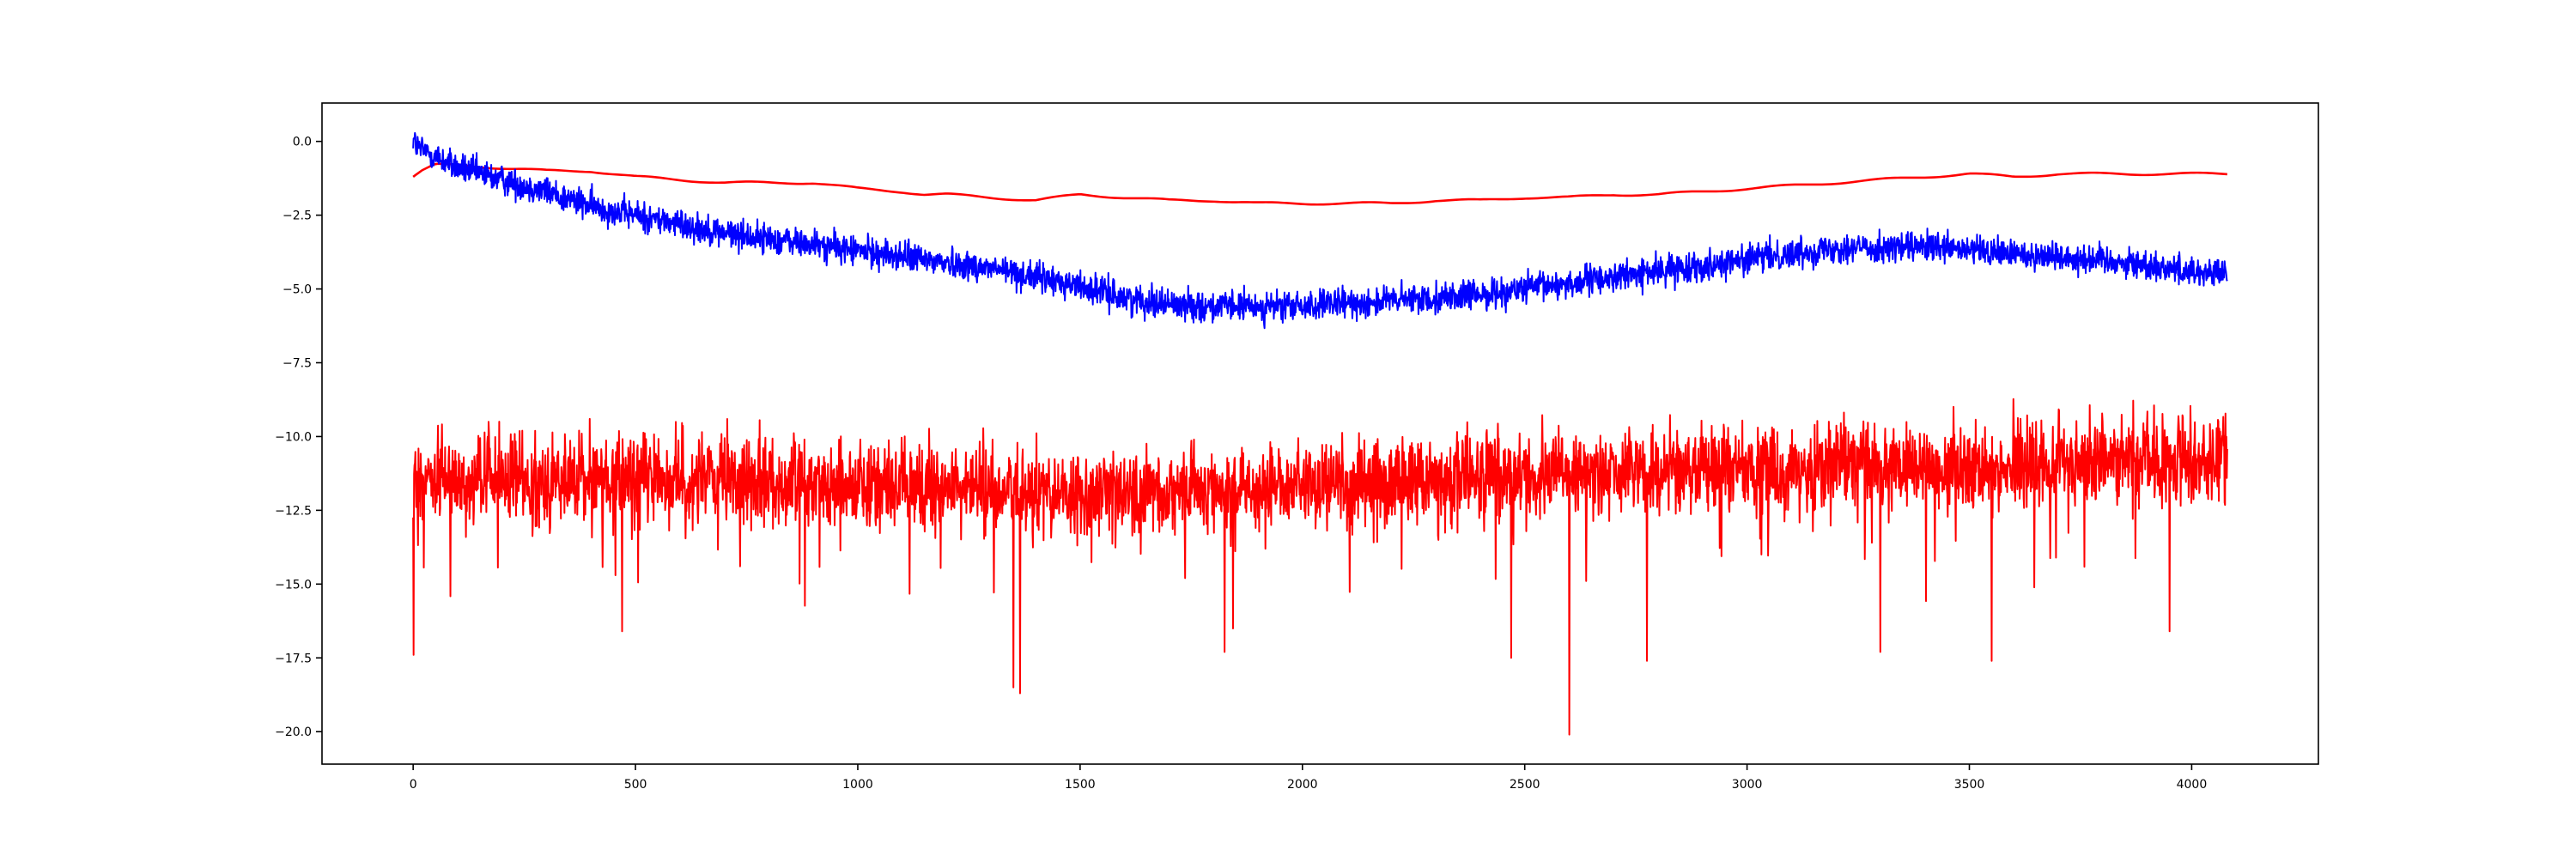 Image resolution: width=2576 pixels, height=862 pixels. I want to click on y-axis: 0.0 −2.5 −5.0 −7.5 −10.0 −12.5 −15.0 −17.5 −20.0, so click(298, 437).